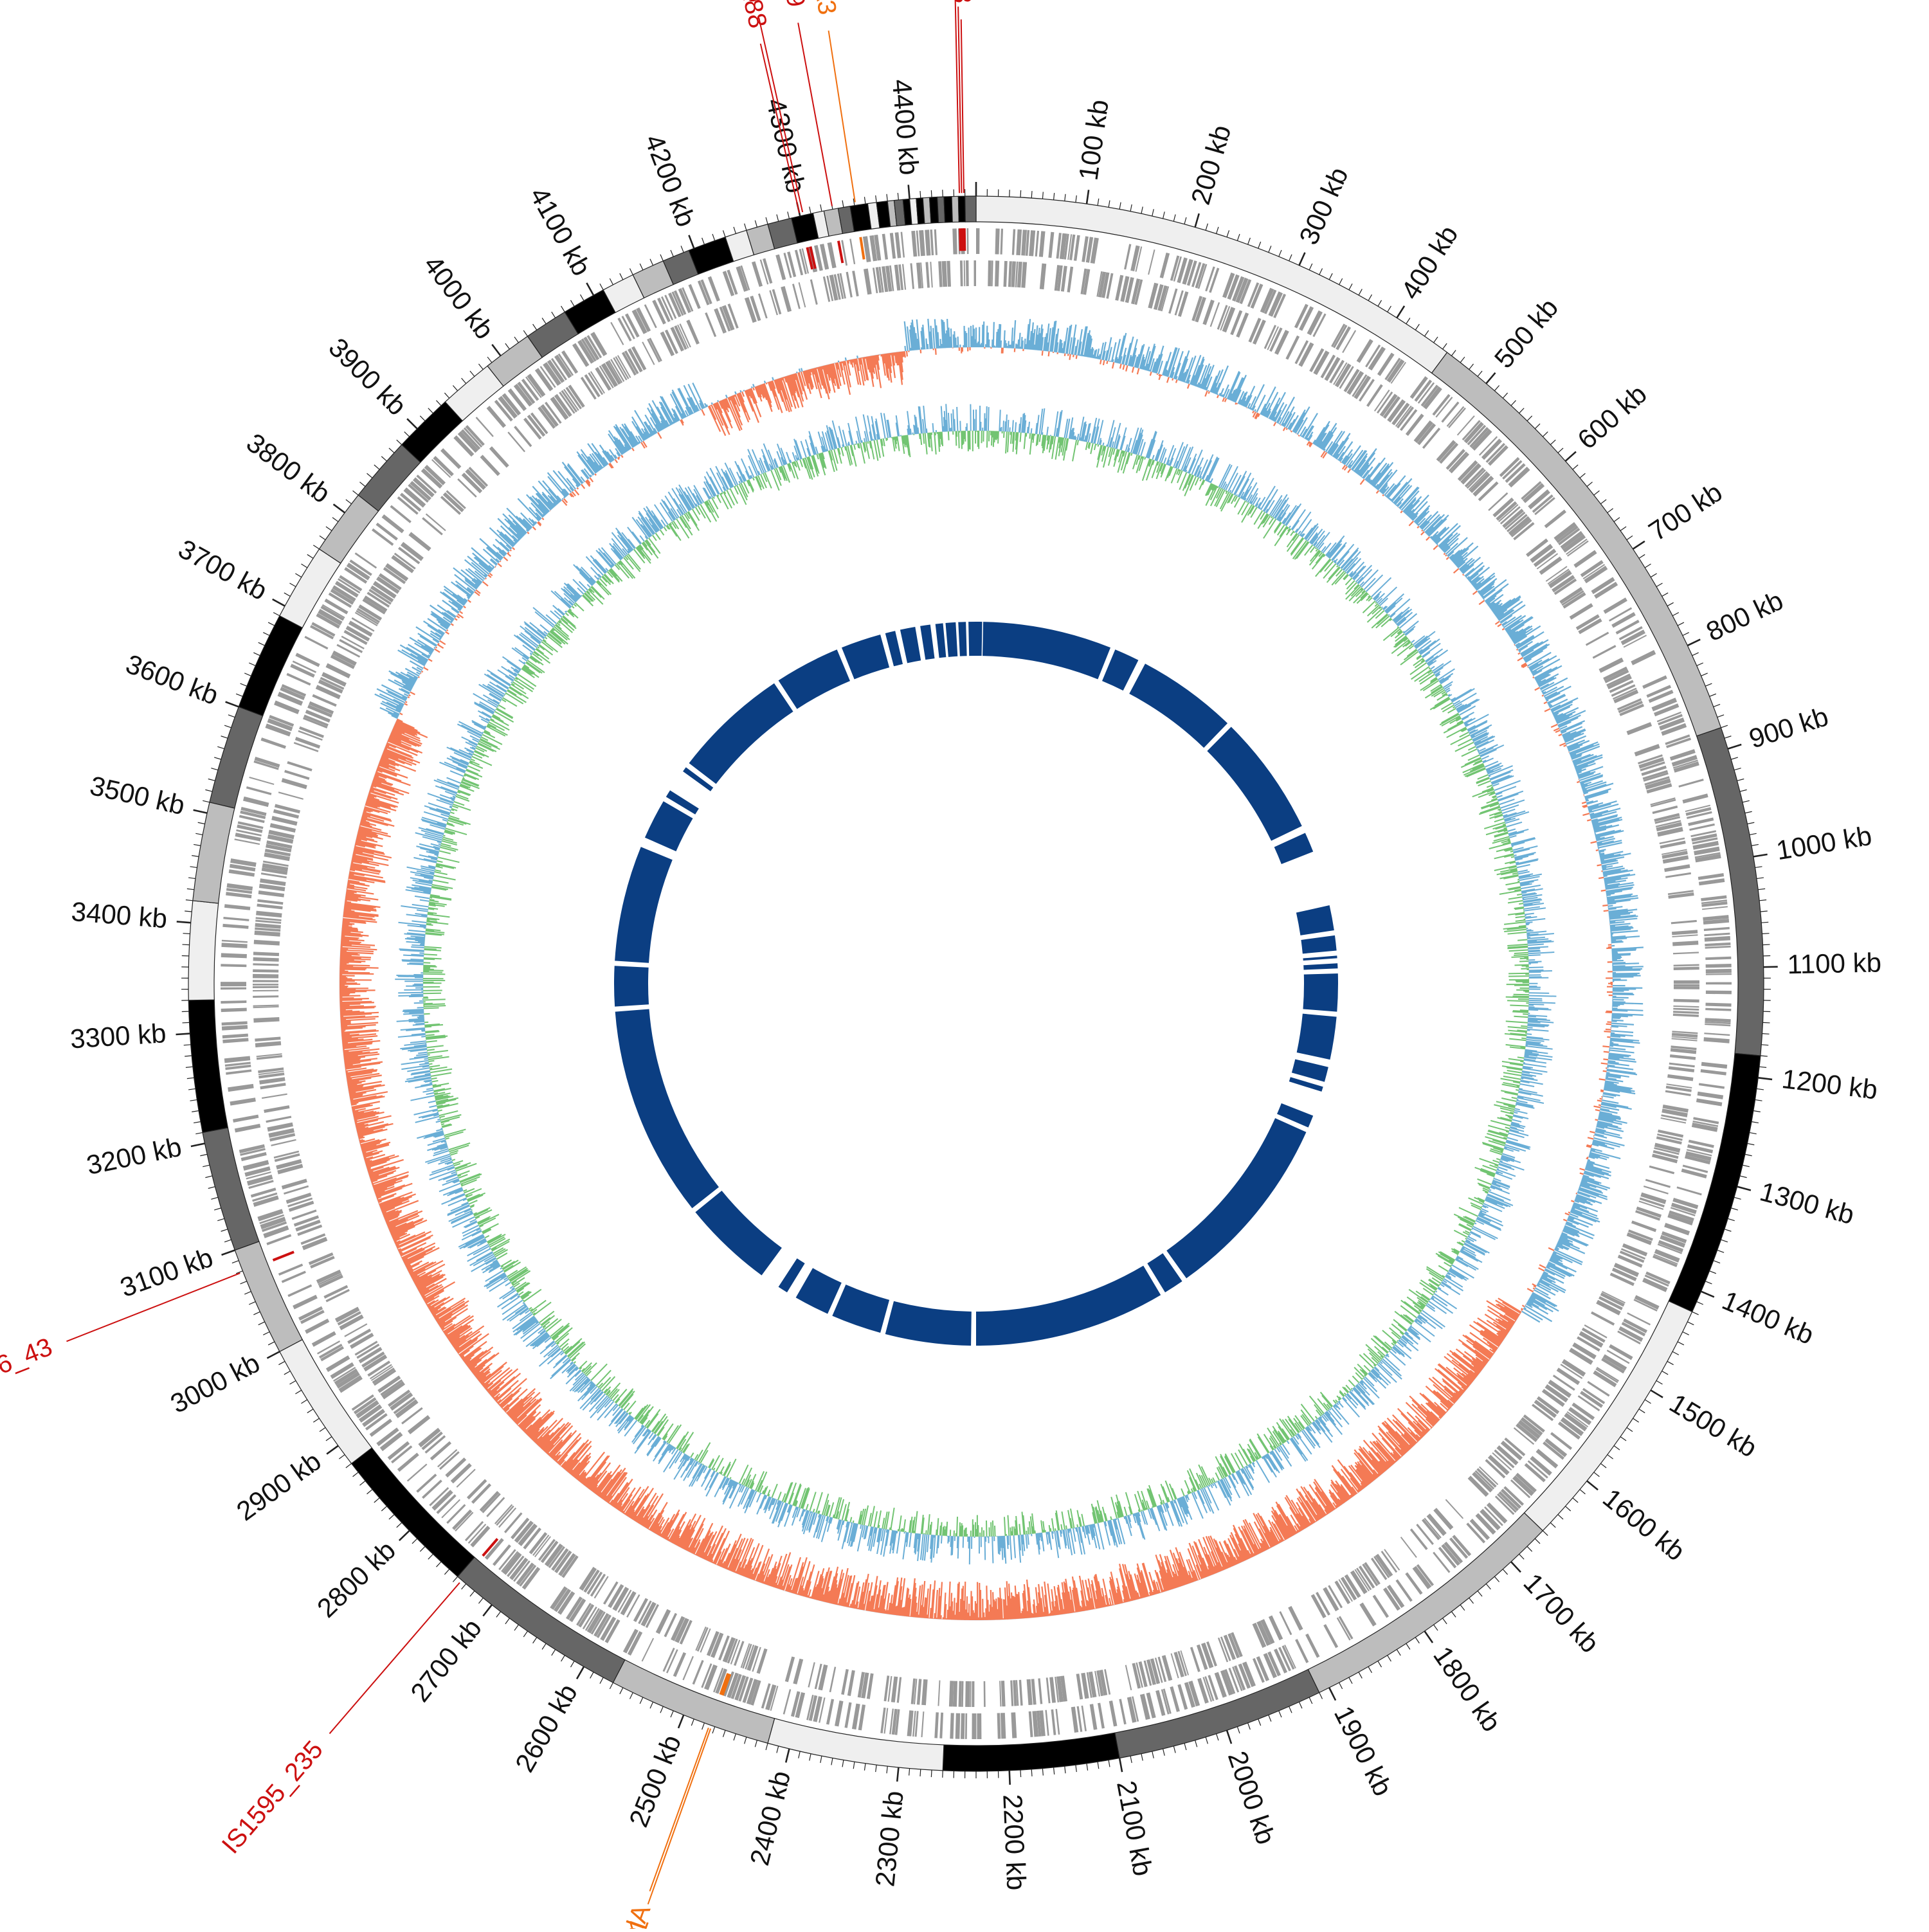 The width and height of the screenshot is (1929, 1932). What do you see at coordinates (119, 915) in the screenshot?
I see `tick-label: 3400 kb` at bounding box center [119, 915].